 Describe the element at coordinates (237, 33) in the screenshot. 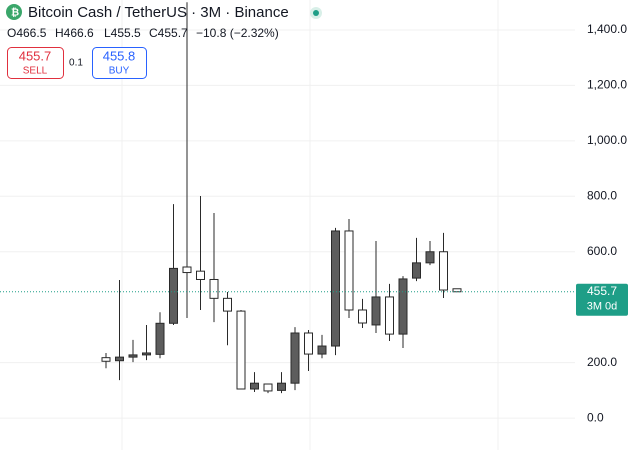

I see `ohlc-value: −10.8 (−2.32%)` at that location.